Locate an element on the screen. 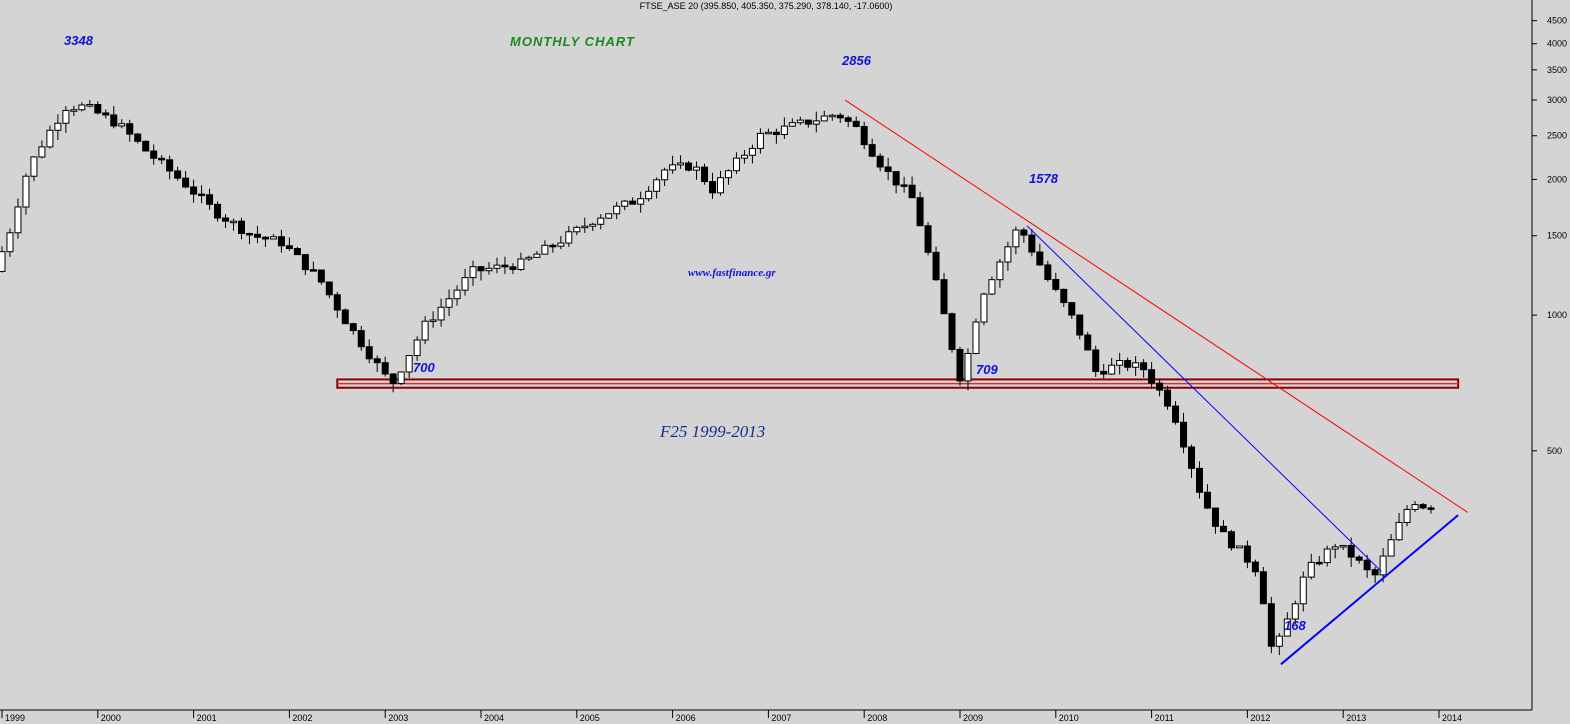 This screenshot has width=1570, height=724. y-tick-label: 1500 is located at coordinates (1557, 236).